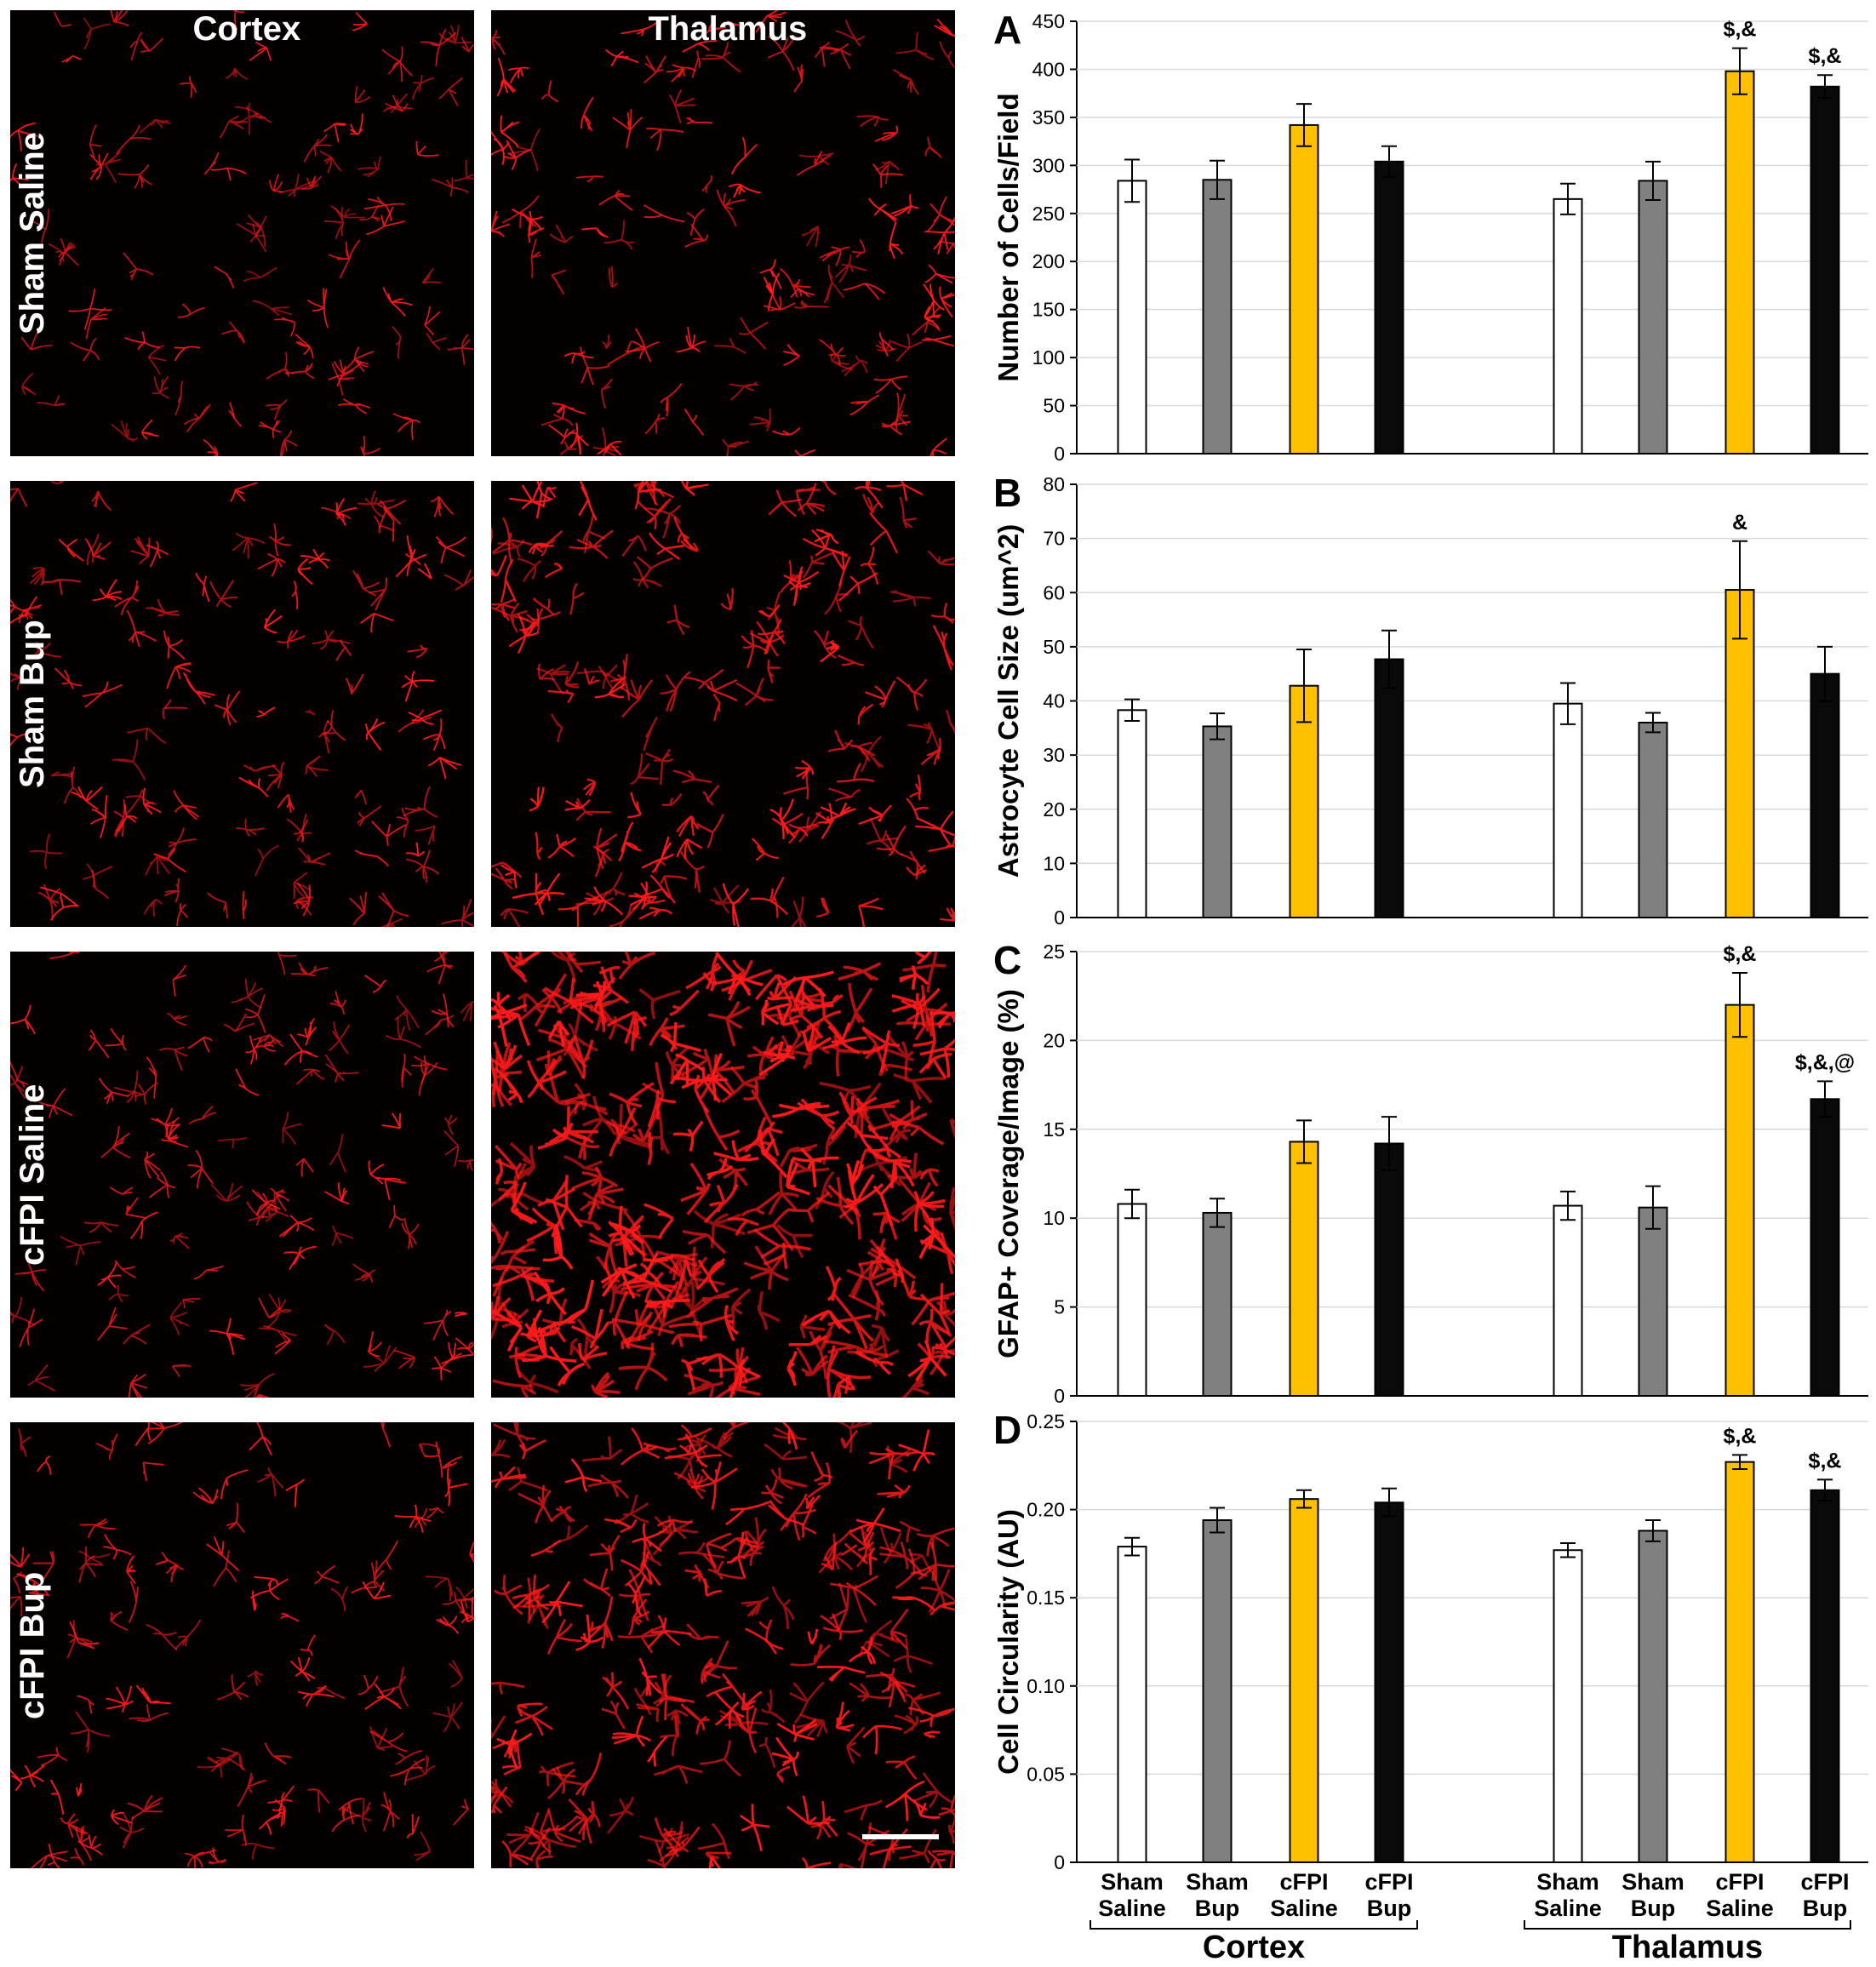  I want to click on region-bracket, so click(1687, 1925).